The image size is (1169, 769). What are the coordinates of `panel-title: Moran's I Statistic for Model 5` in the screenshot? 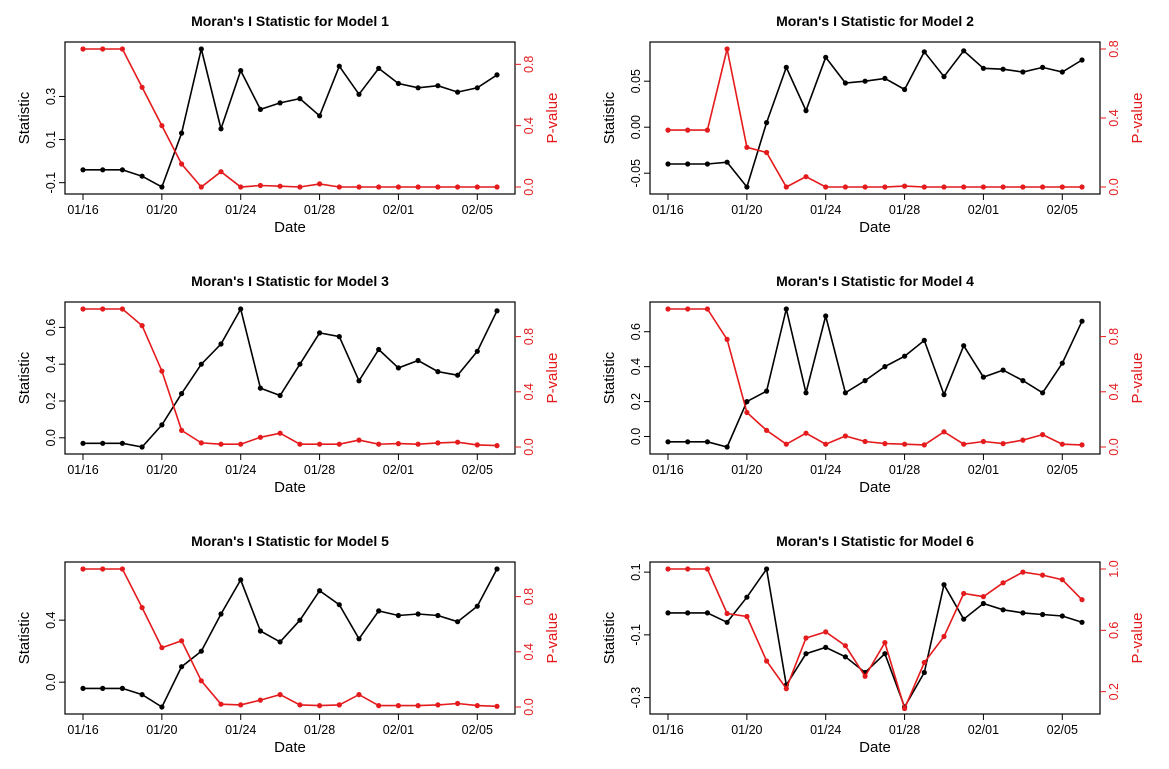 It's located at (290, 541).